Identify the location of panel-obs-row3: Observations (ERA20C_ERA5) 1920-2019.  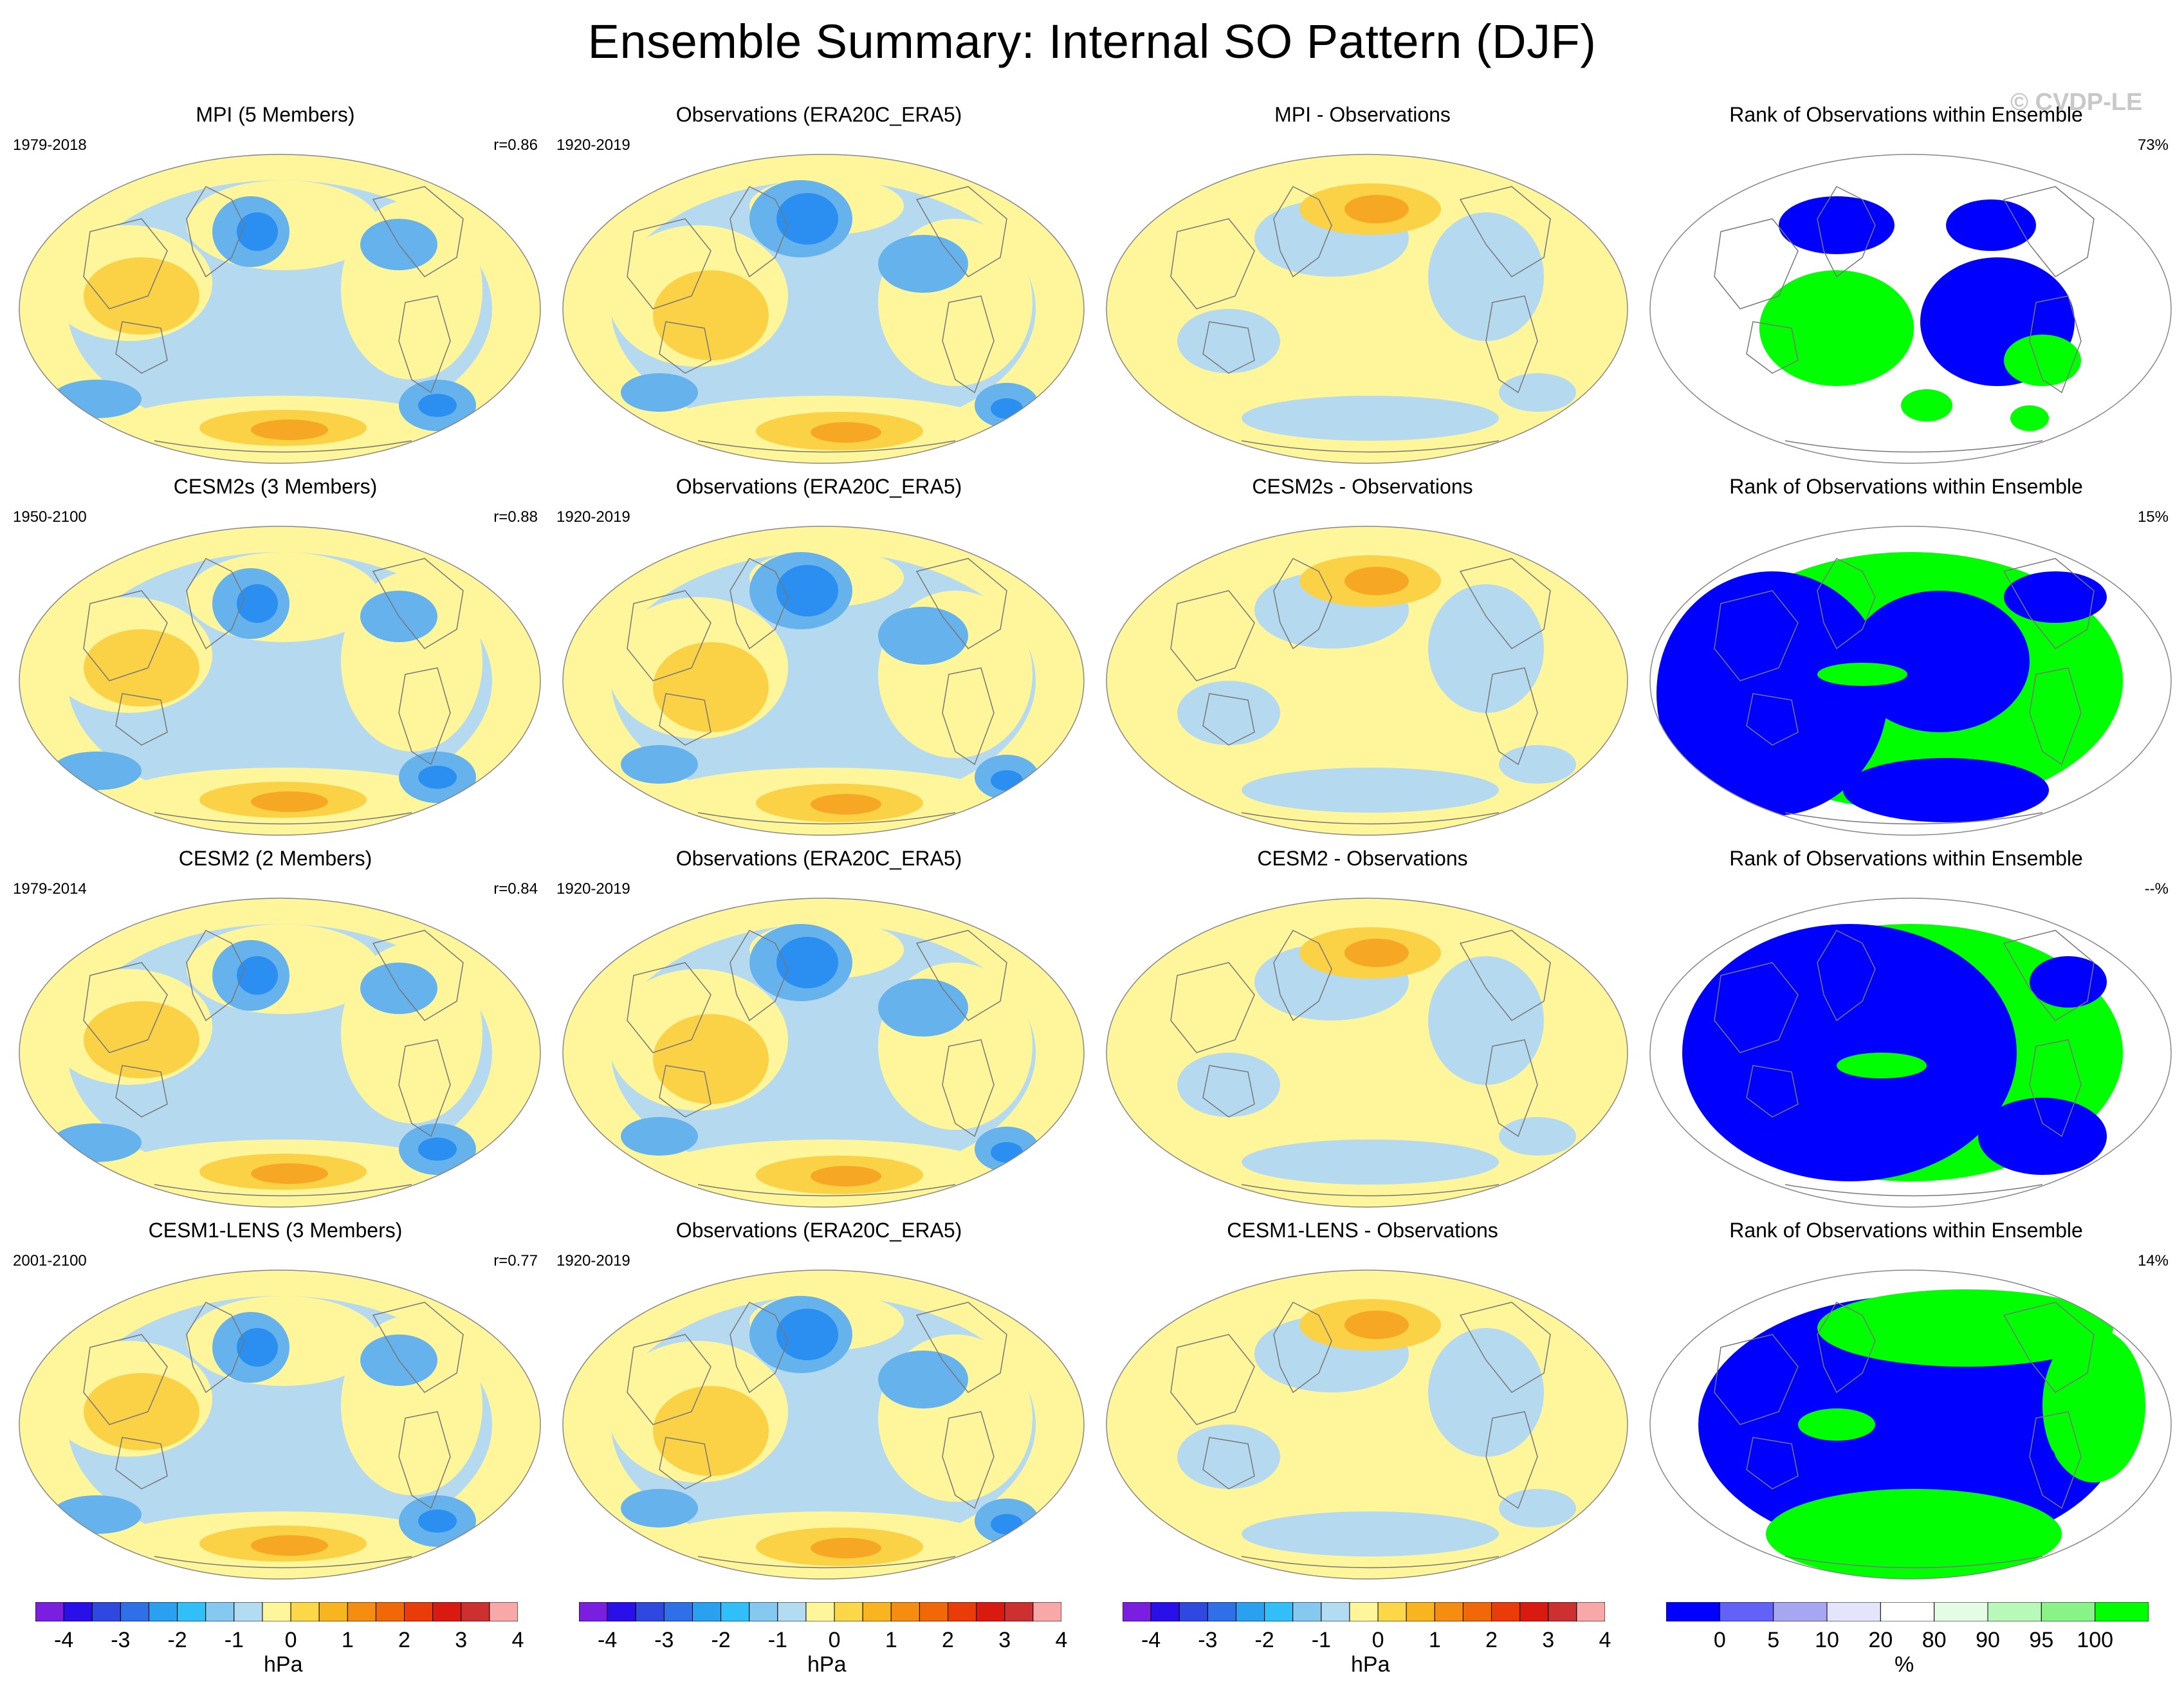
(819, 1027).